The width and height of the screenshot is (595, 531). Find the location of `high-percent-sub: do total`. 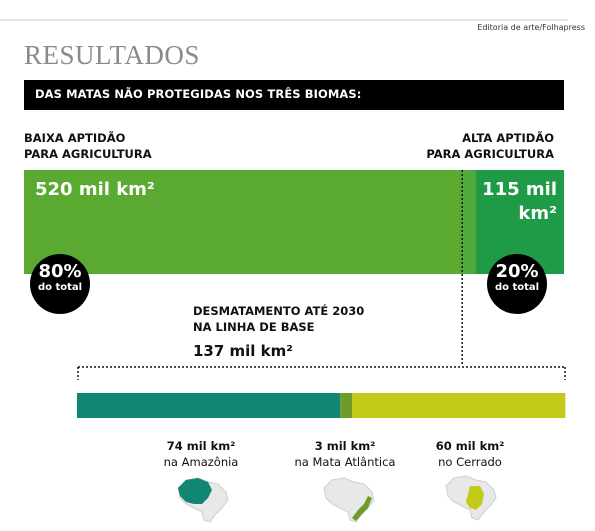

high-percent-sub: do total is located at coordinates (517, 287).